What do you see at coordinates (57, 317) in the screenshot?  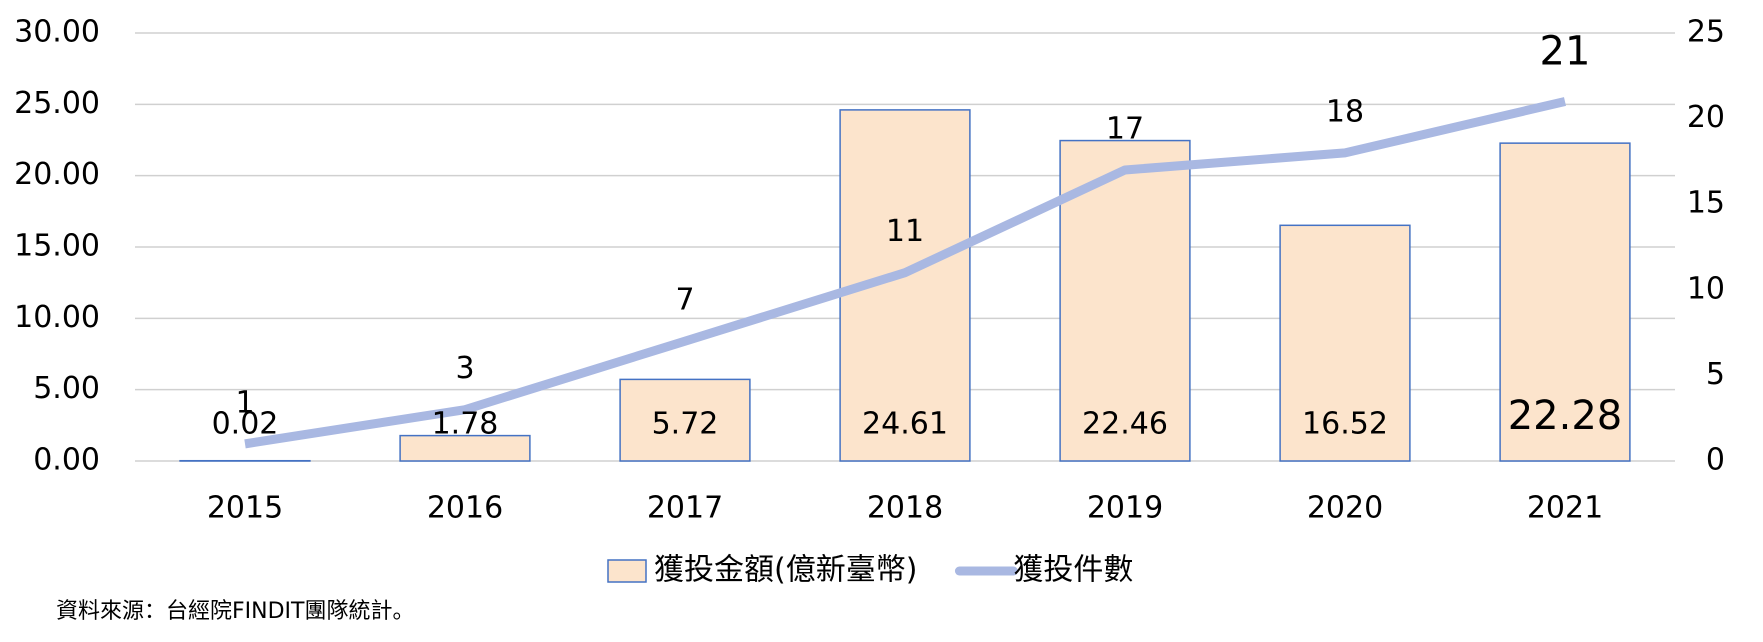 I see `y-tick-label: 10.00` at bounding box center [57, 317].